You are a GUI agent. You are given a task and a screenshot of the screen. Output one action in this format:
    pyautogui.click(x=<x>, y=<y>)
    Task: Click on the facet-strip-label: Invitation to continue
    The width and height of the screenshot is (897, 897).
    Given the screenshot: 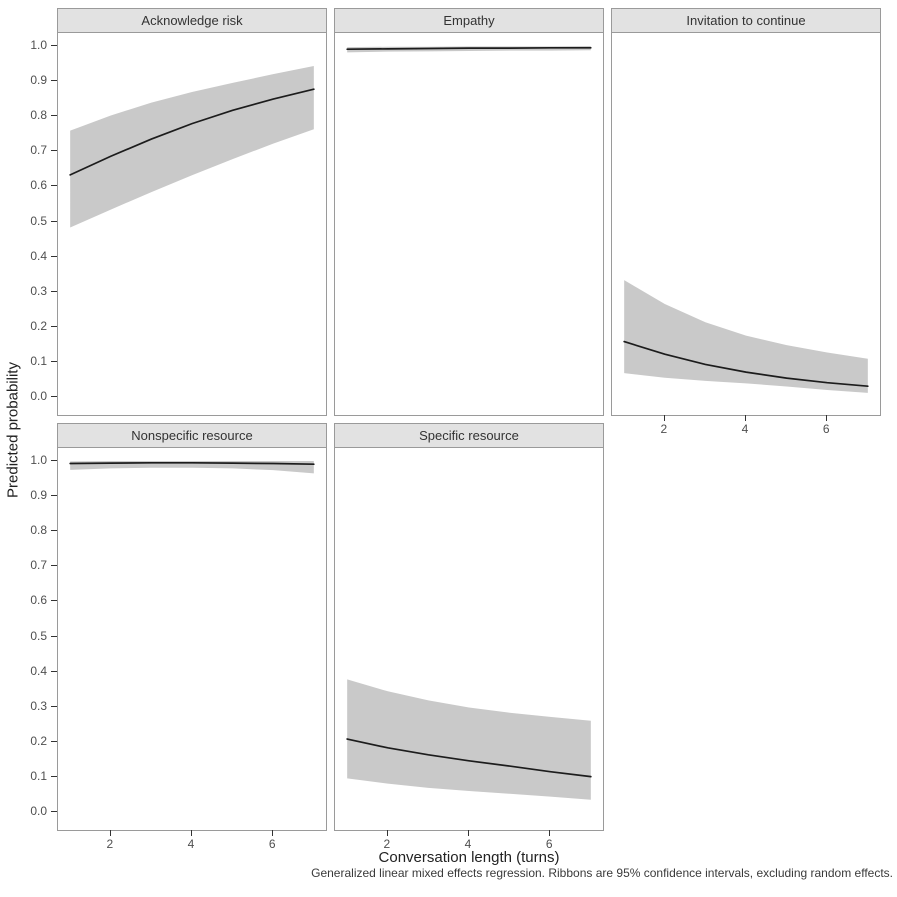 What is the action you would take?
    pyautogui.click(x=746, y=20)
    